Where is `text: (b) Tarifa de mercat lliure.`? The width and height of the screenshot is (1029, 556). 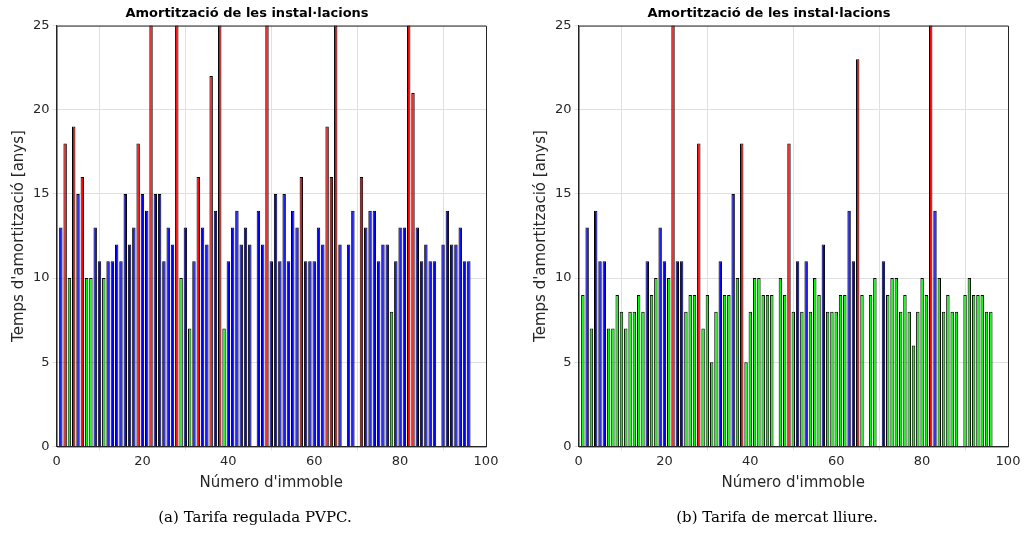 text: (b) Tarifa de mercat lliure. is located at coordinates (777, 517).